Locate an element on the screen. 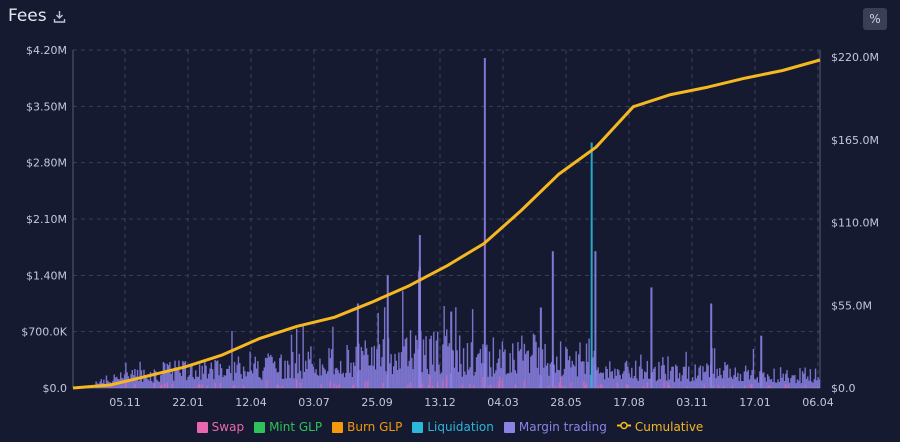 Image resolution: width=900 pixels, height=442 pixels. percent-toggle-button: % is located at coordinates (875, 19).